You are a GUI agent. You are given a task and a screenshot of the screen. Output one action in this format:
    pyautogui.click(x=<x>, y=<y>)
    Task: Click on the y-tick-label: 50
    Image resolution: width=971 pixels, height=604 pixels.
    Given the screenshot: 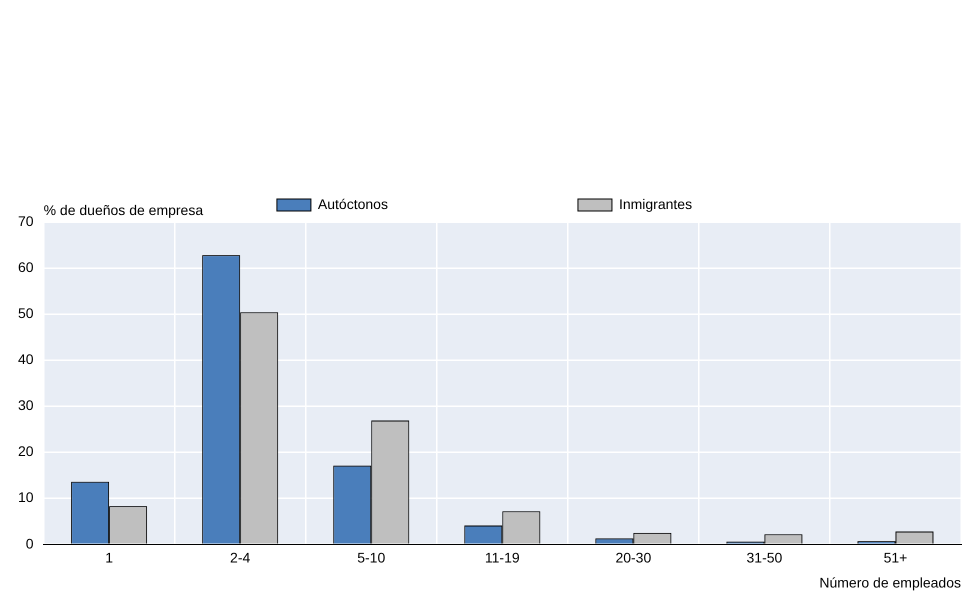 What is the action you would take?
    pyautogui.click(x=26, y=312)
    